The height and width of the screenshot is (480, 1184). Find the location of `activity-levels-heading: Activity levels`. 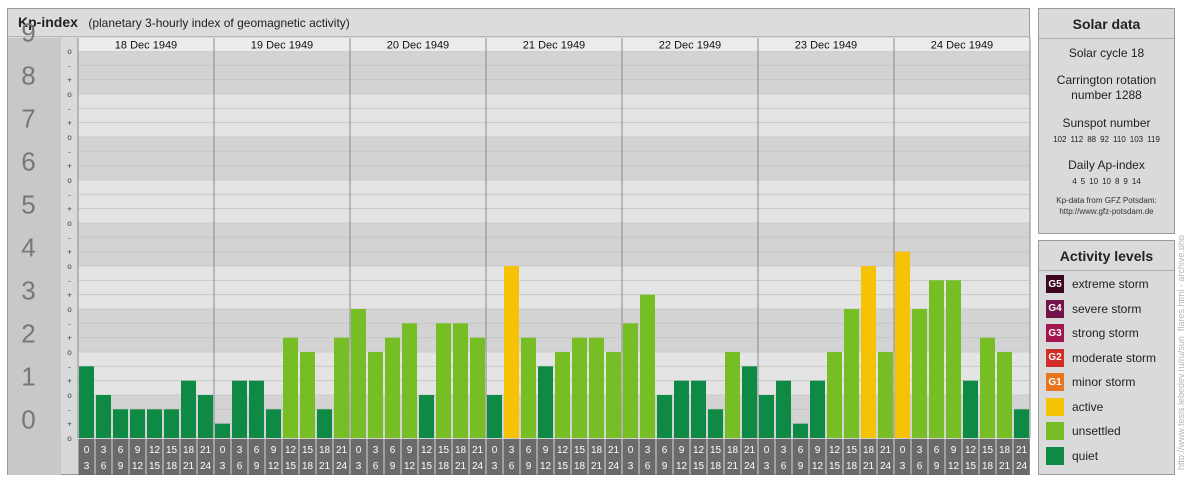

activity-levels-heading: Activity levels is located at coordinates (1106, 256).